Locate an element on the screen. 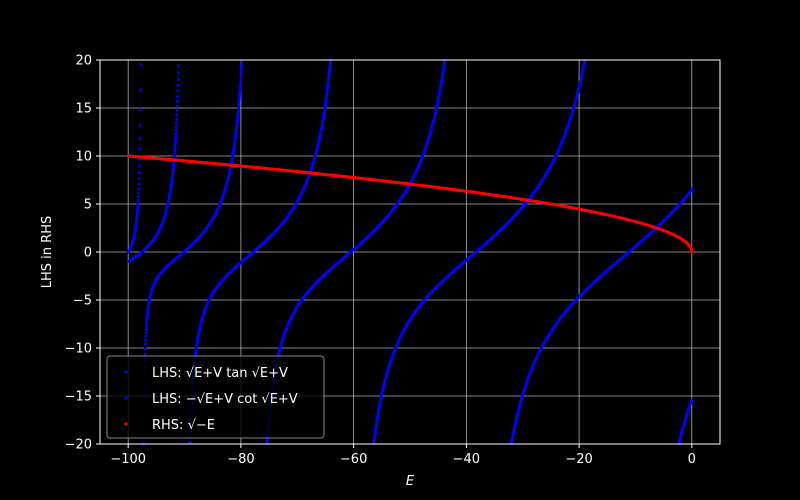  x-tick-label: −40 is located at coordinates (466, 459).